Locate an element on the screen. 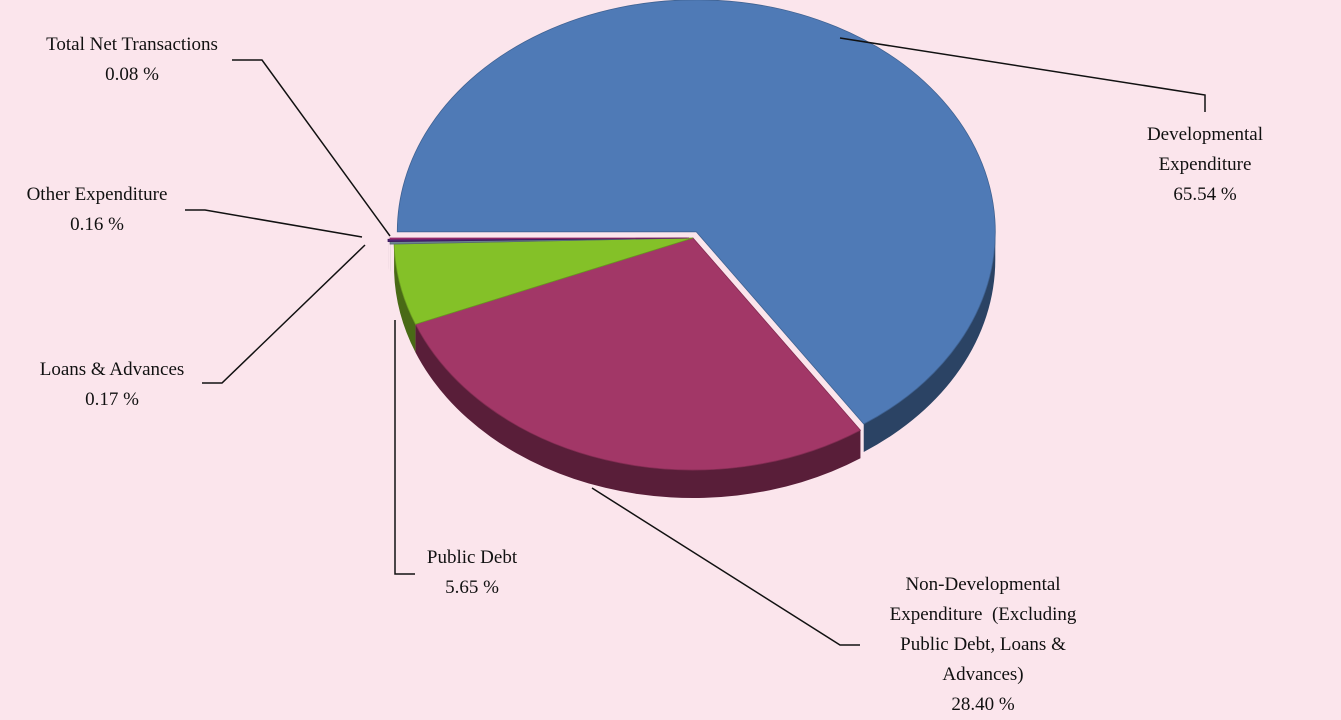  value-label: 0.08 % is located at coordinates (132, 75).